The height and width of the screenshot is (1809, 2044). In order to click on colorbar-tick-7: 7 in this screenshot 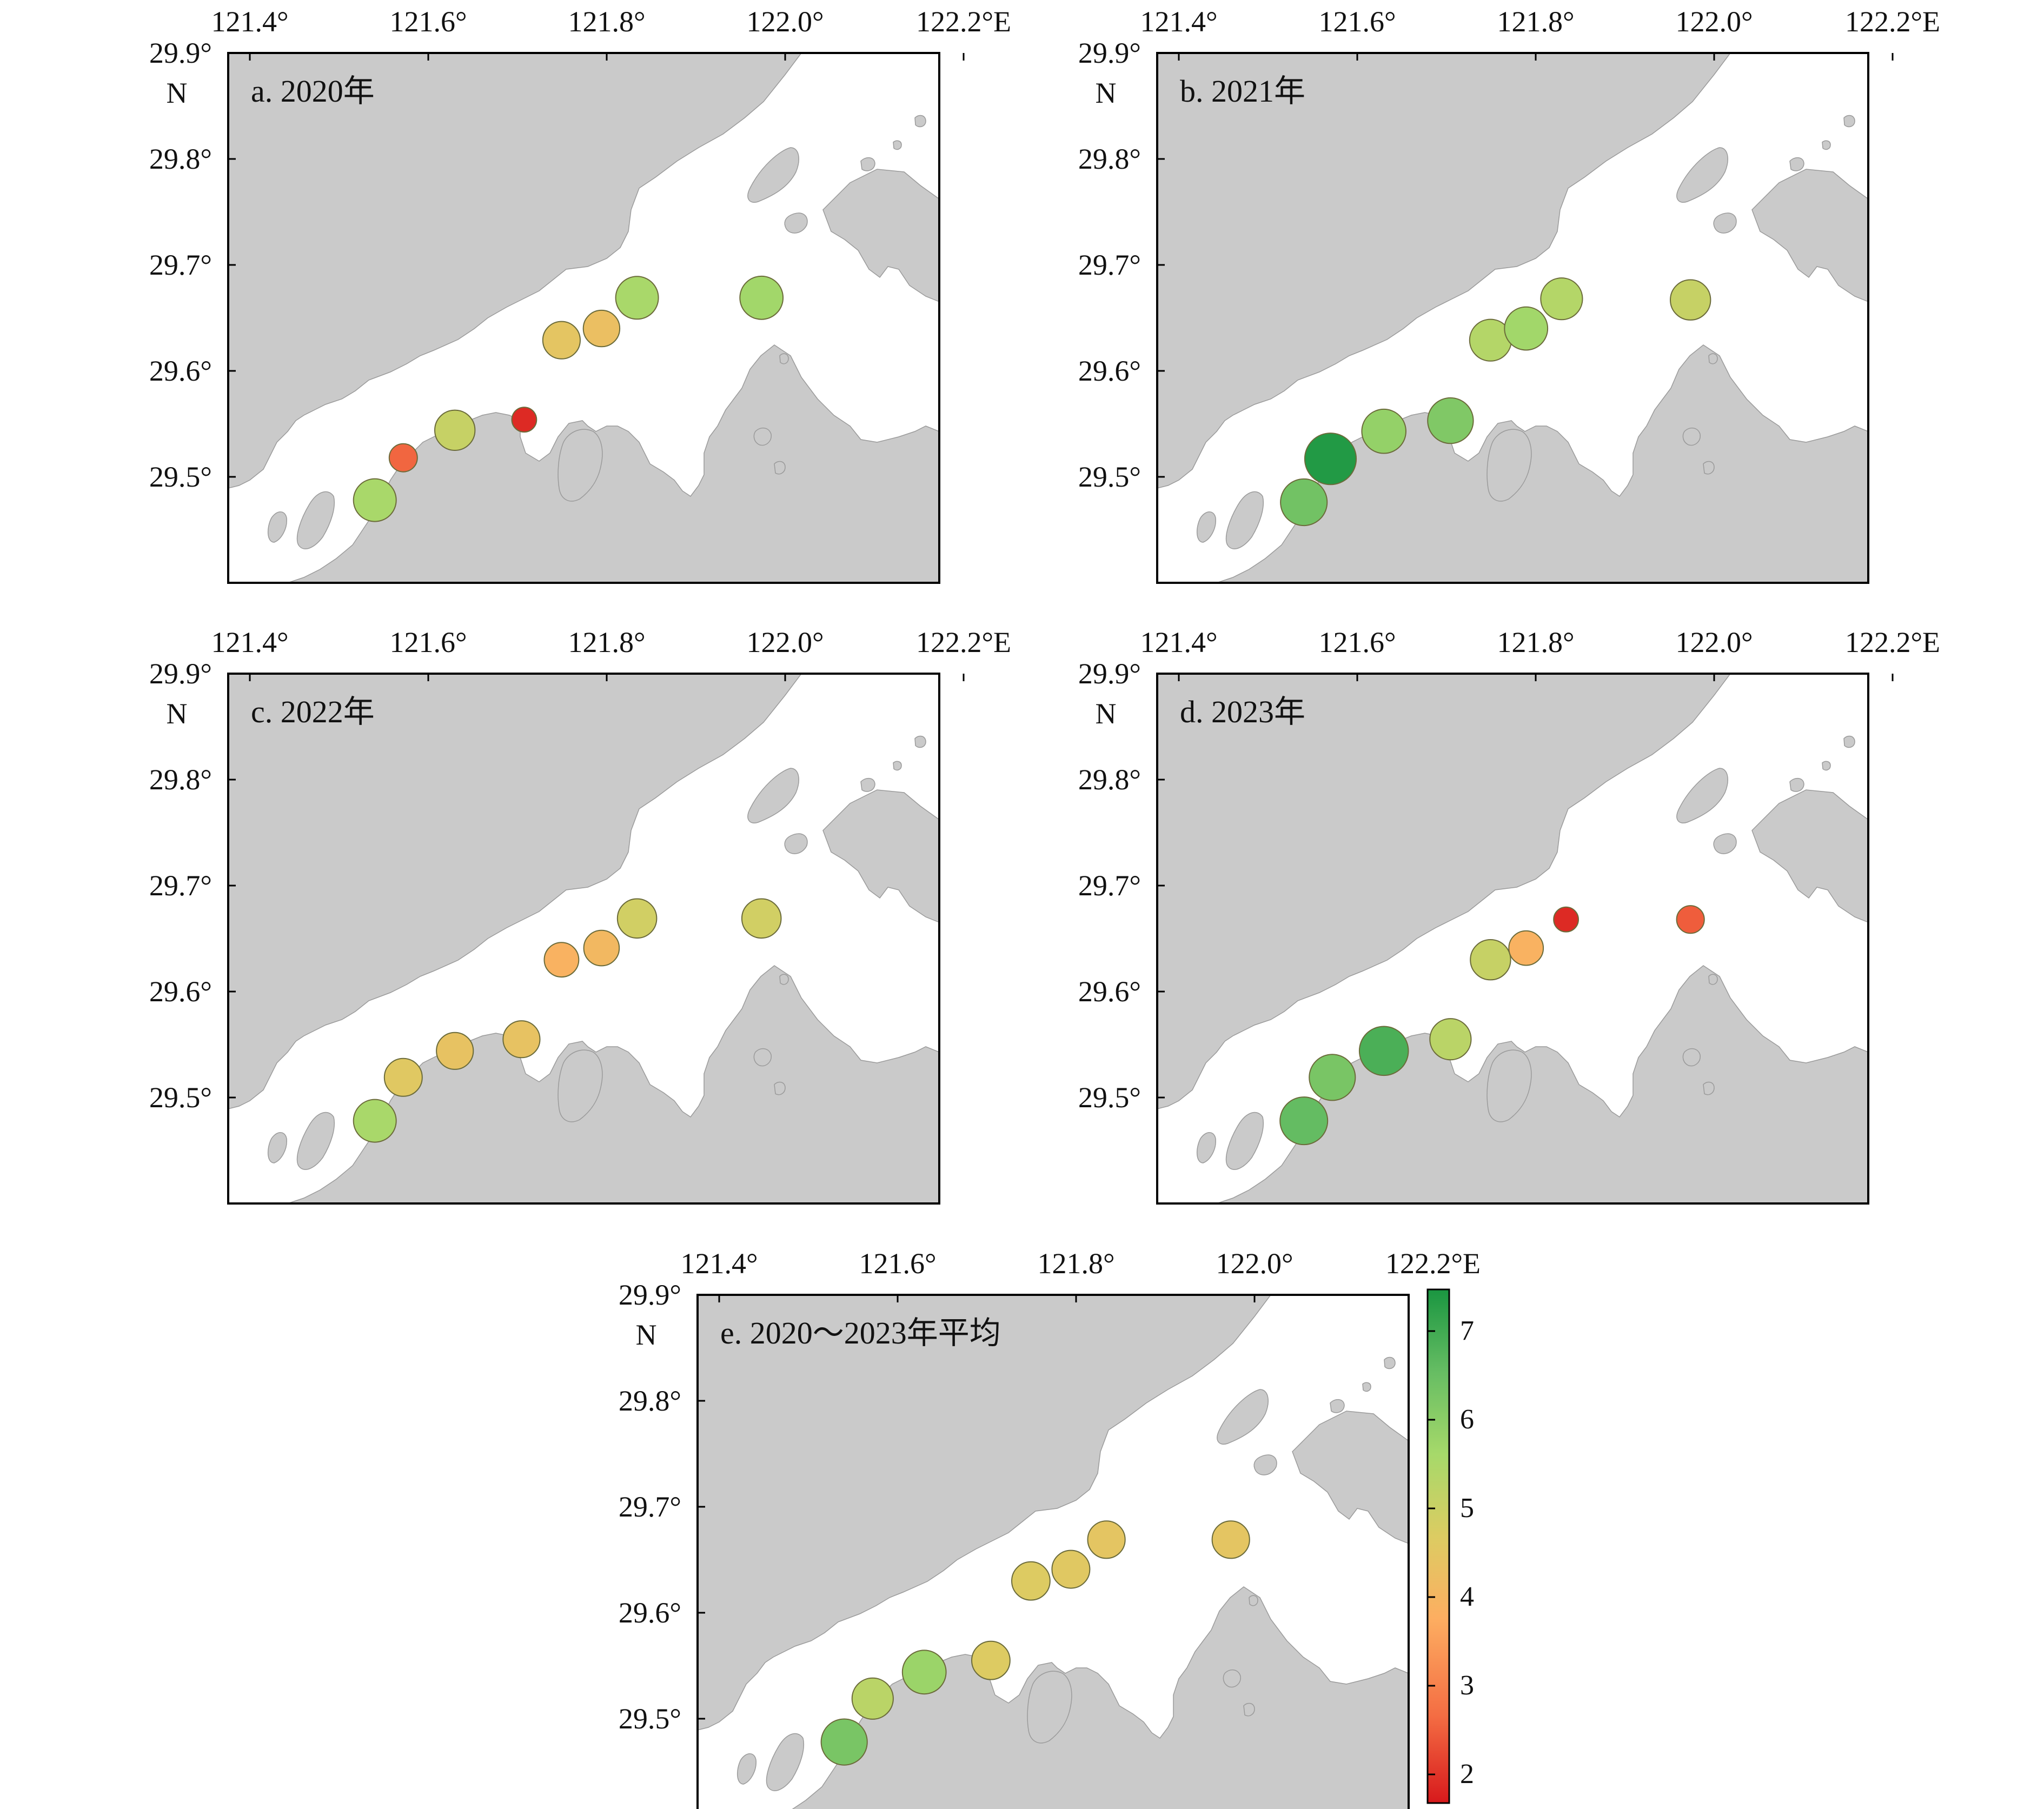, I will do `click(1467, 1330)`.